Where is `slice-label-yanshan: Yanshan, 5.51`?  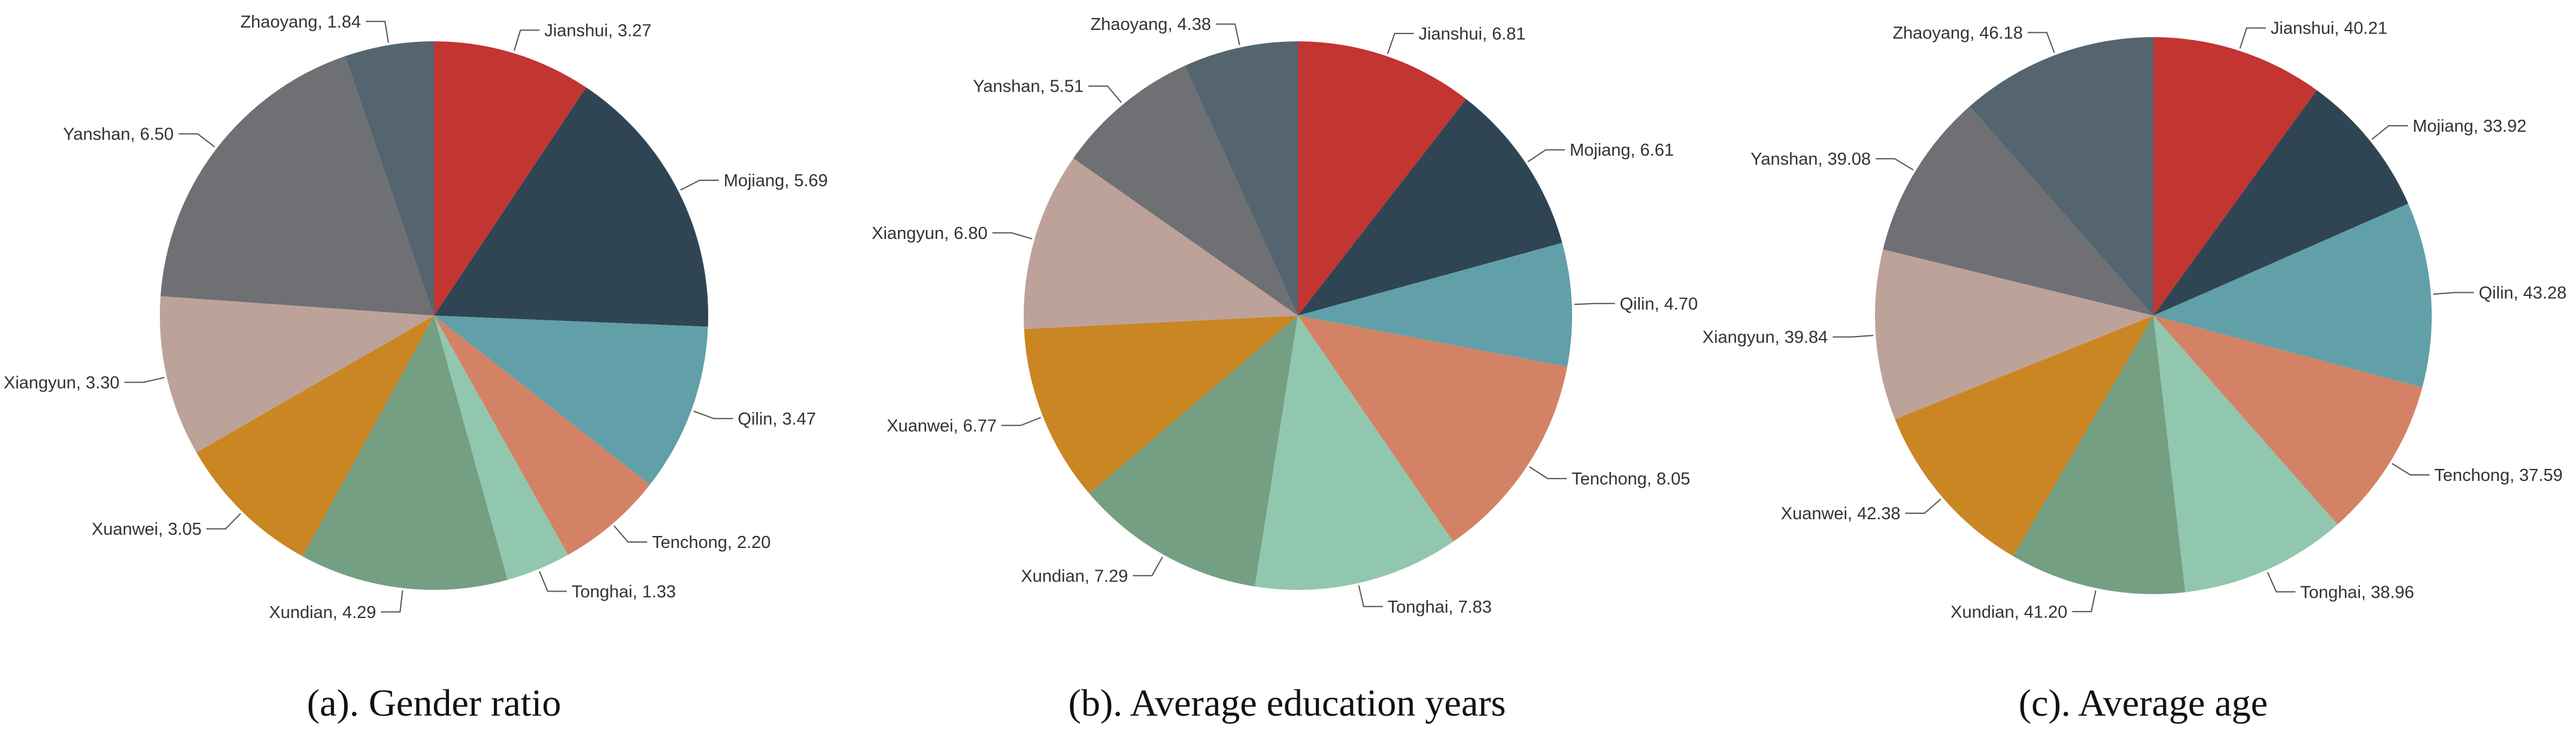 slice-label-yanshan: Yanshan, 5.51 is located at coordinates (1028, 86).